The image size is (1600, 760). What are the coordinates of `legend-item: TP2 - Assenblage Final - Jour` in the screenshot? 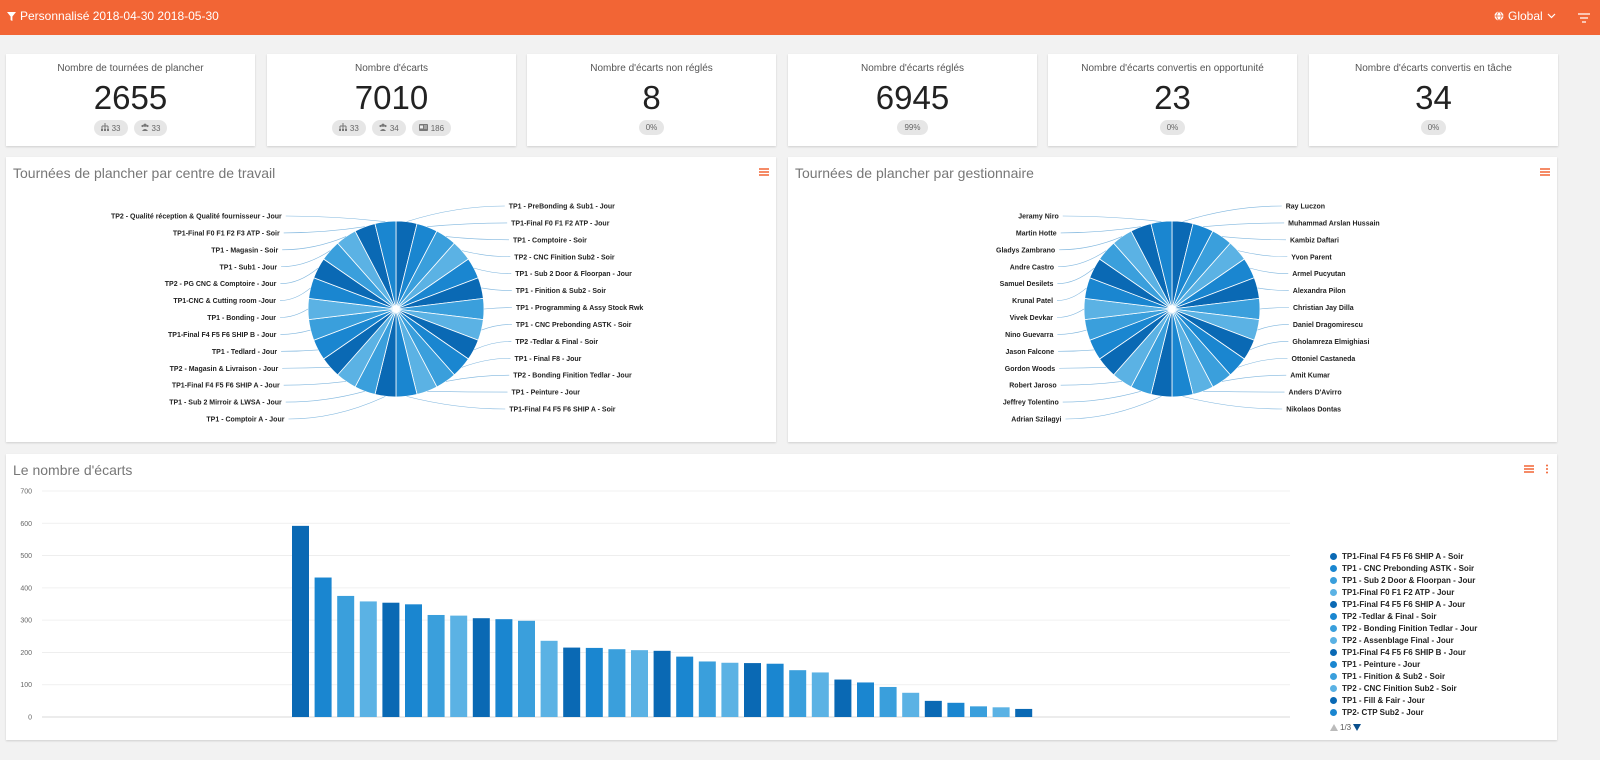 It's located at (1403, 640).